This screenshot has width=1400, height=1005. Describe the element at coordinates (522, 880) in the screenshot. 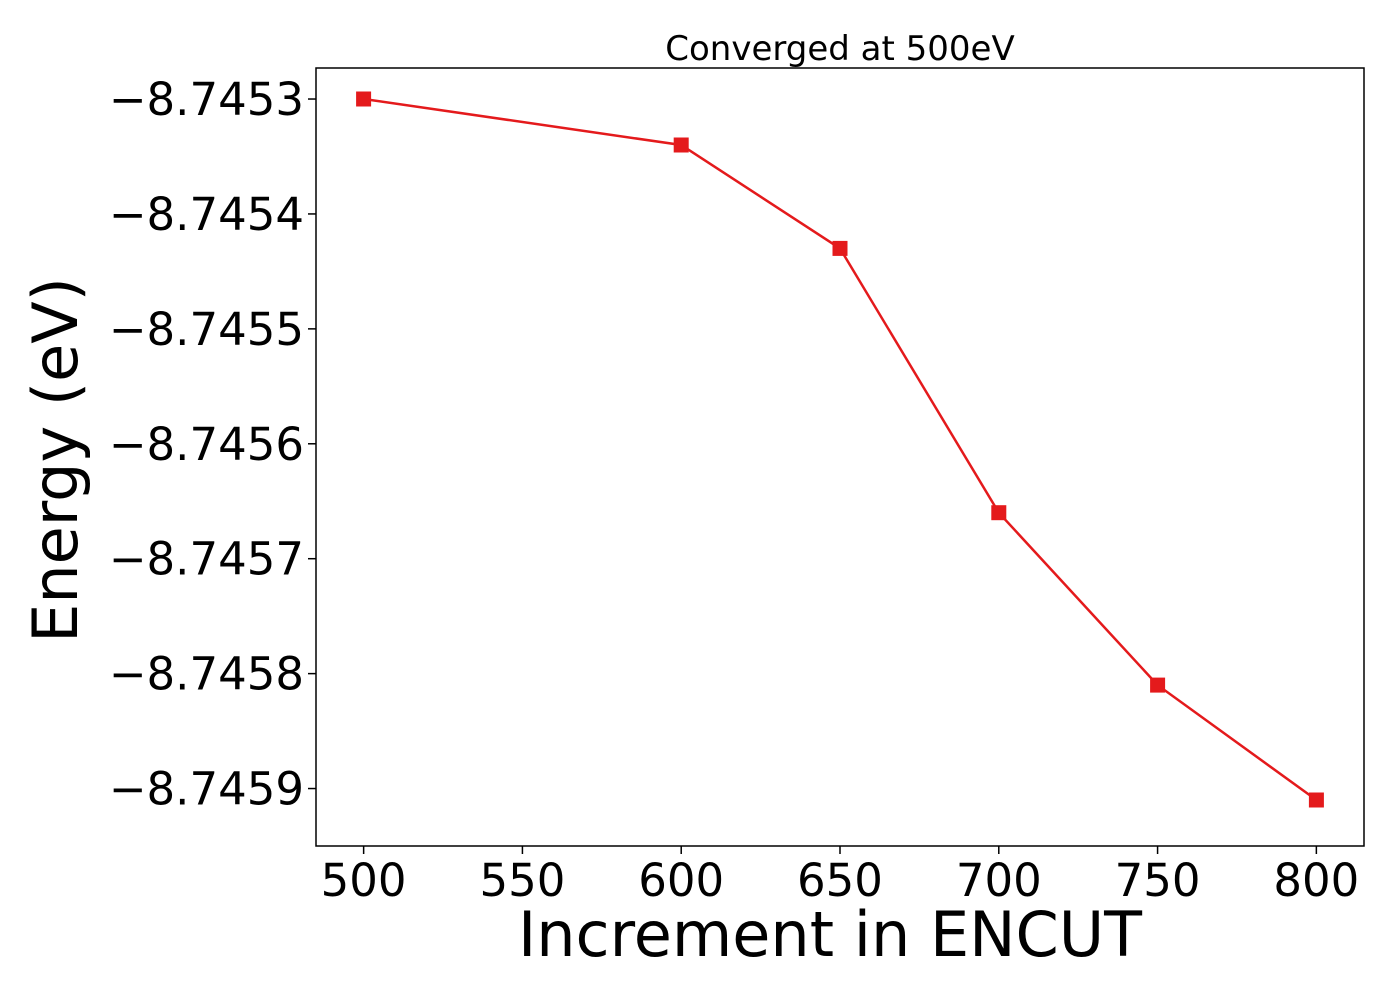

I see `x-tick-label: 550` at that location.